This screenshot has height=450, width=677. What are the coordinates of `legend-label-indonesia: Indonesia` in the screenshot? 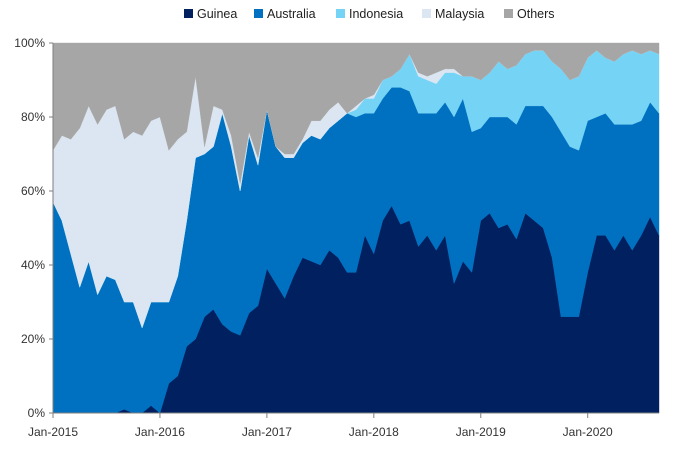 It's located at (376, 14).